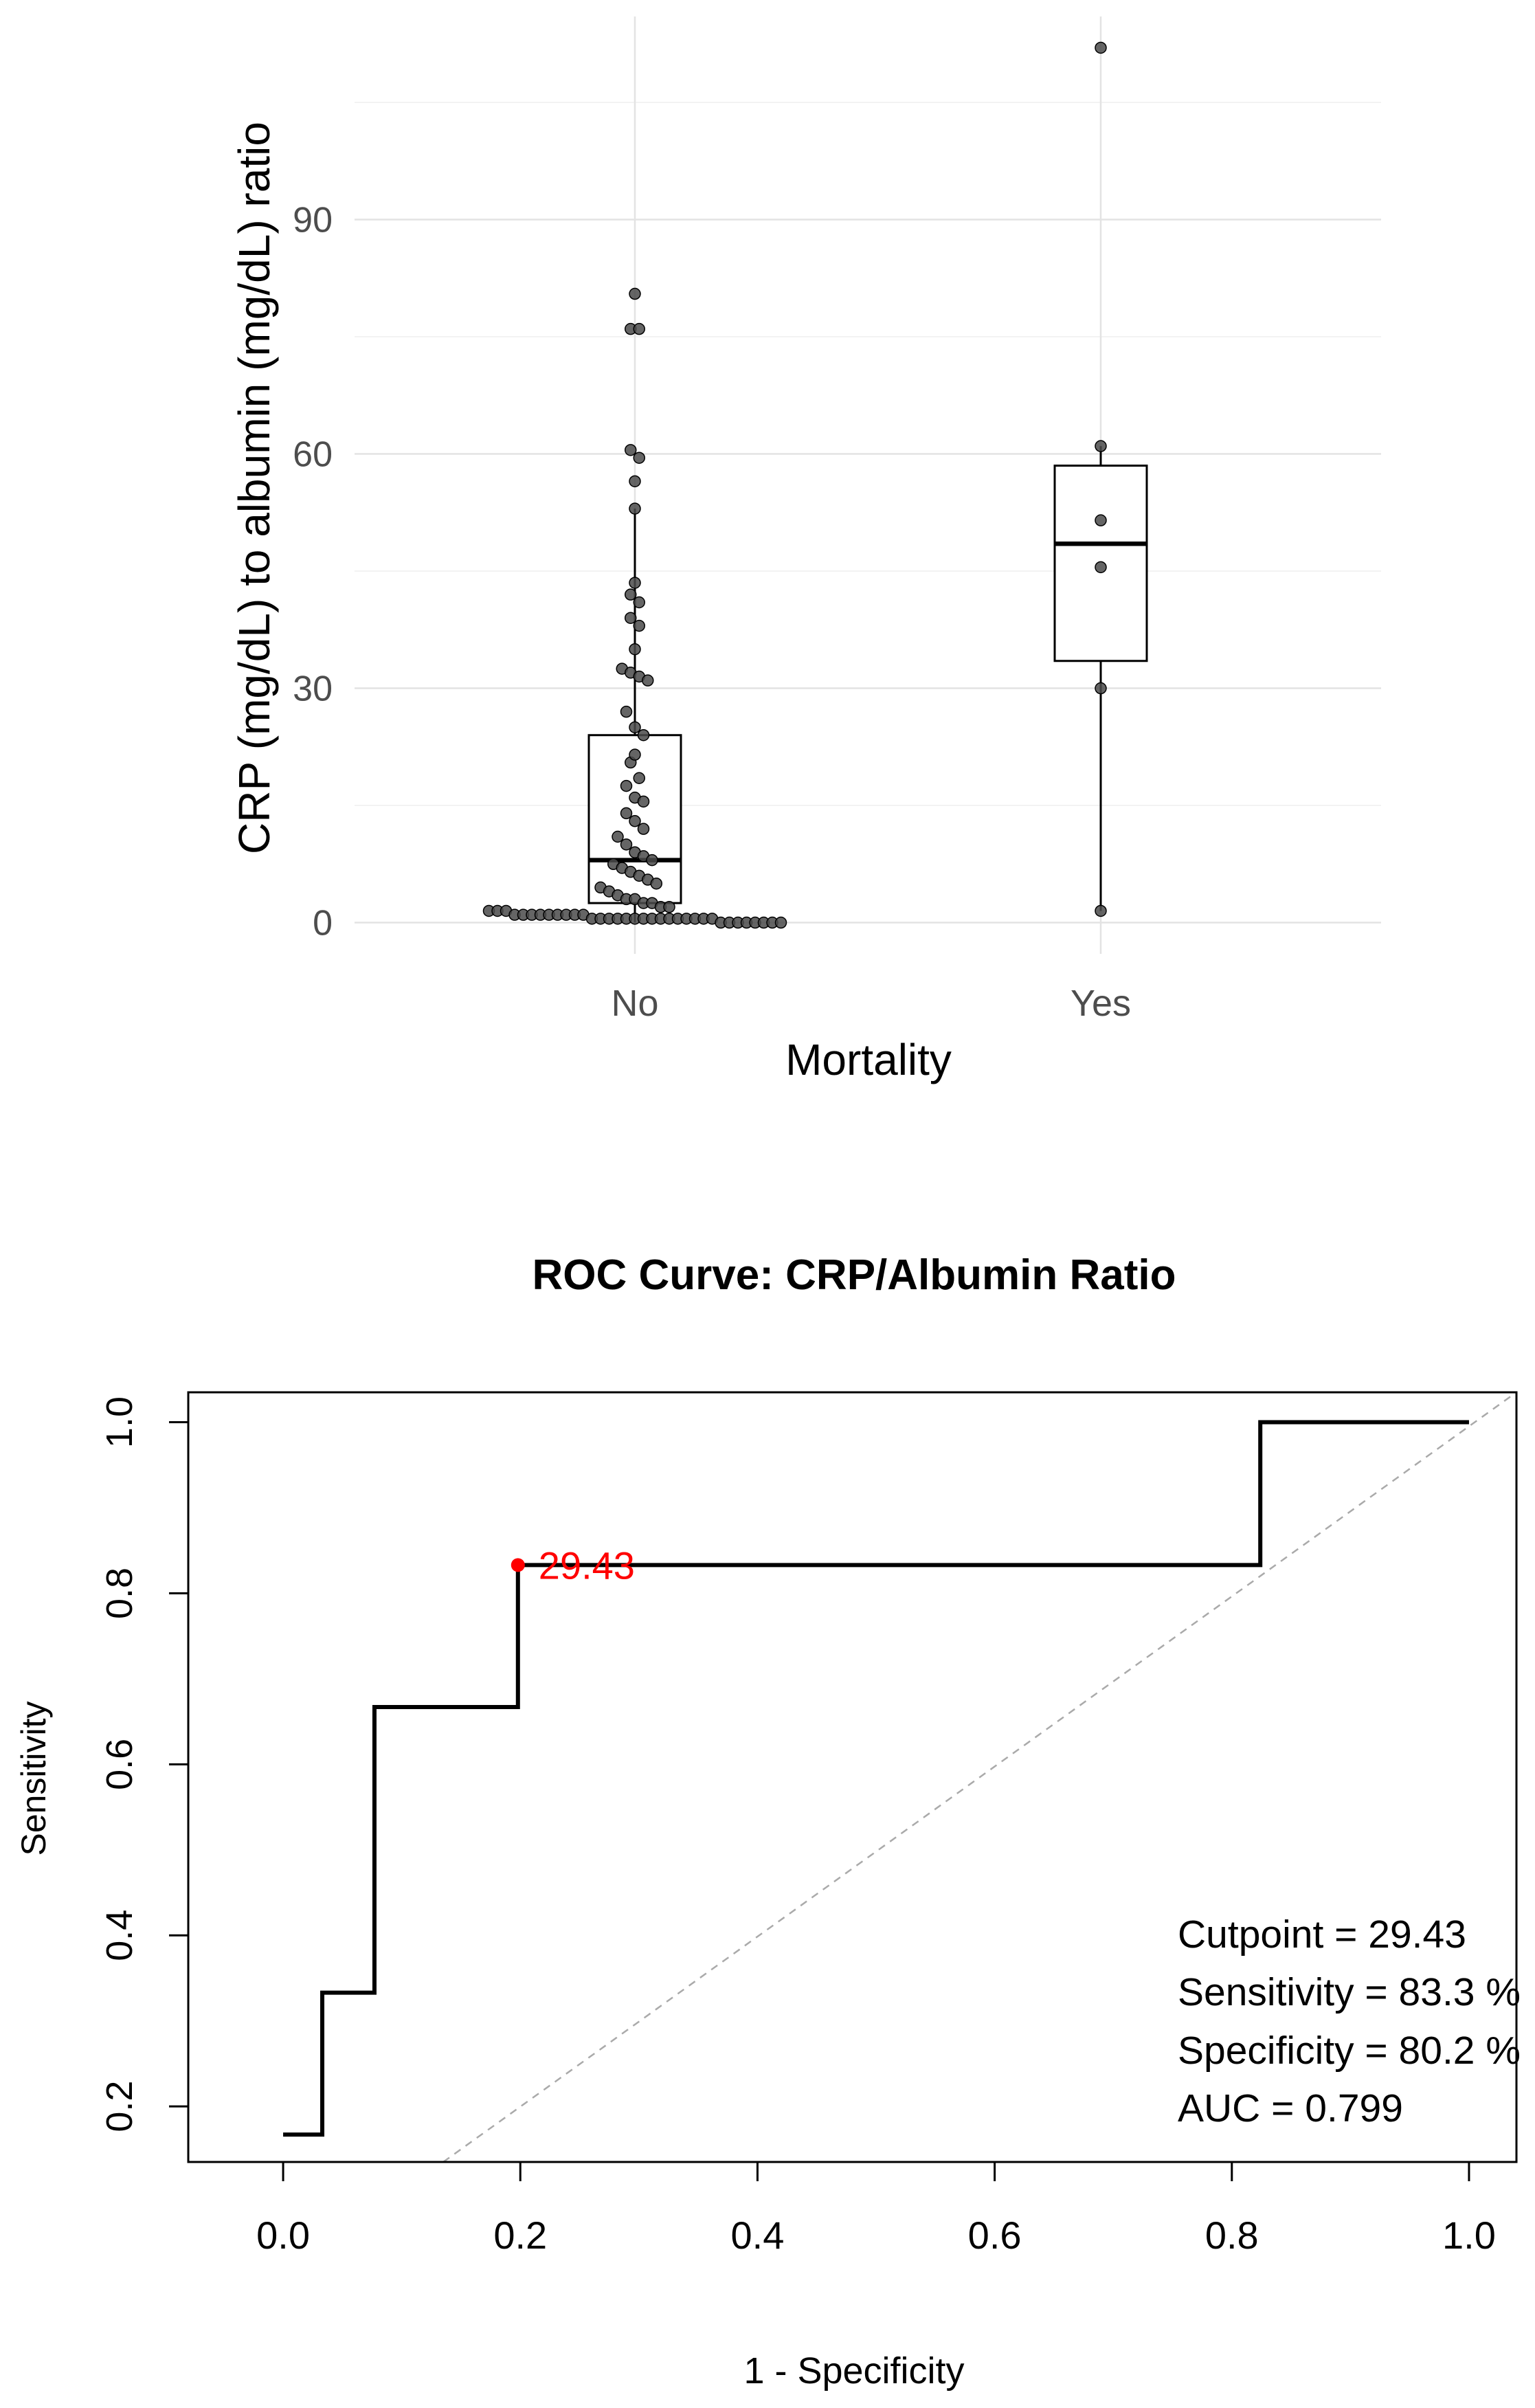  I want to click on roc-cutpoint-marker, so click(518, 1565).